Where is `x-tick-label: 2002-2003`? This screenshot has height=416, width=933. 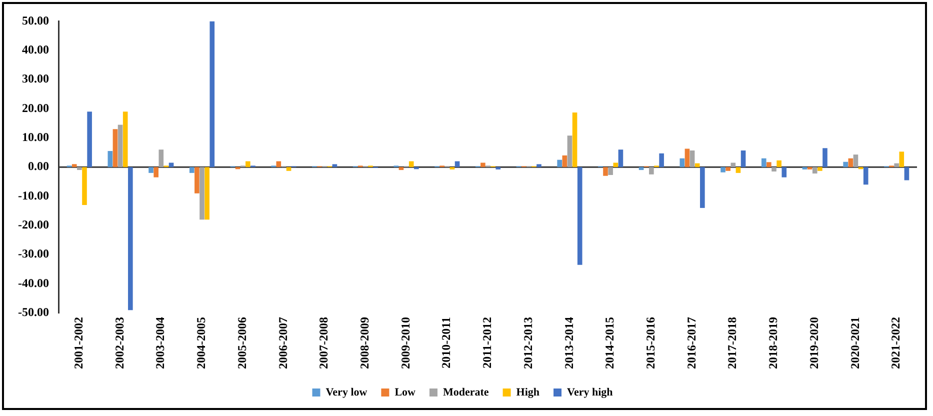
x-tick-label: 2002-2003 is located at coordinates (119, 343).